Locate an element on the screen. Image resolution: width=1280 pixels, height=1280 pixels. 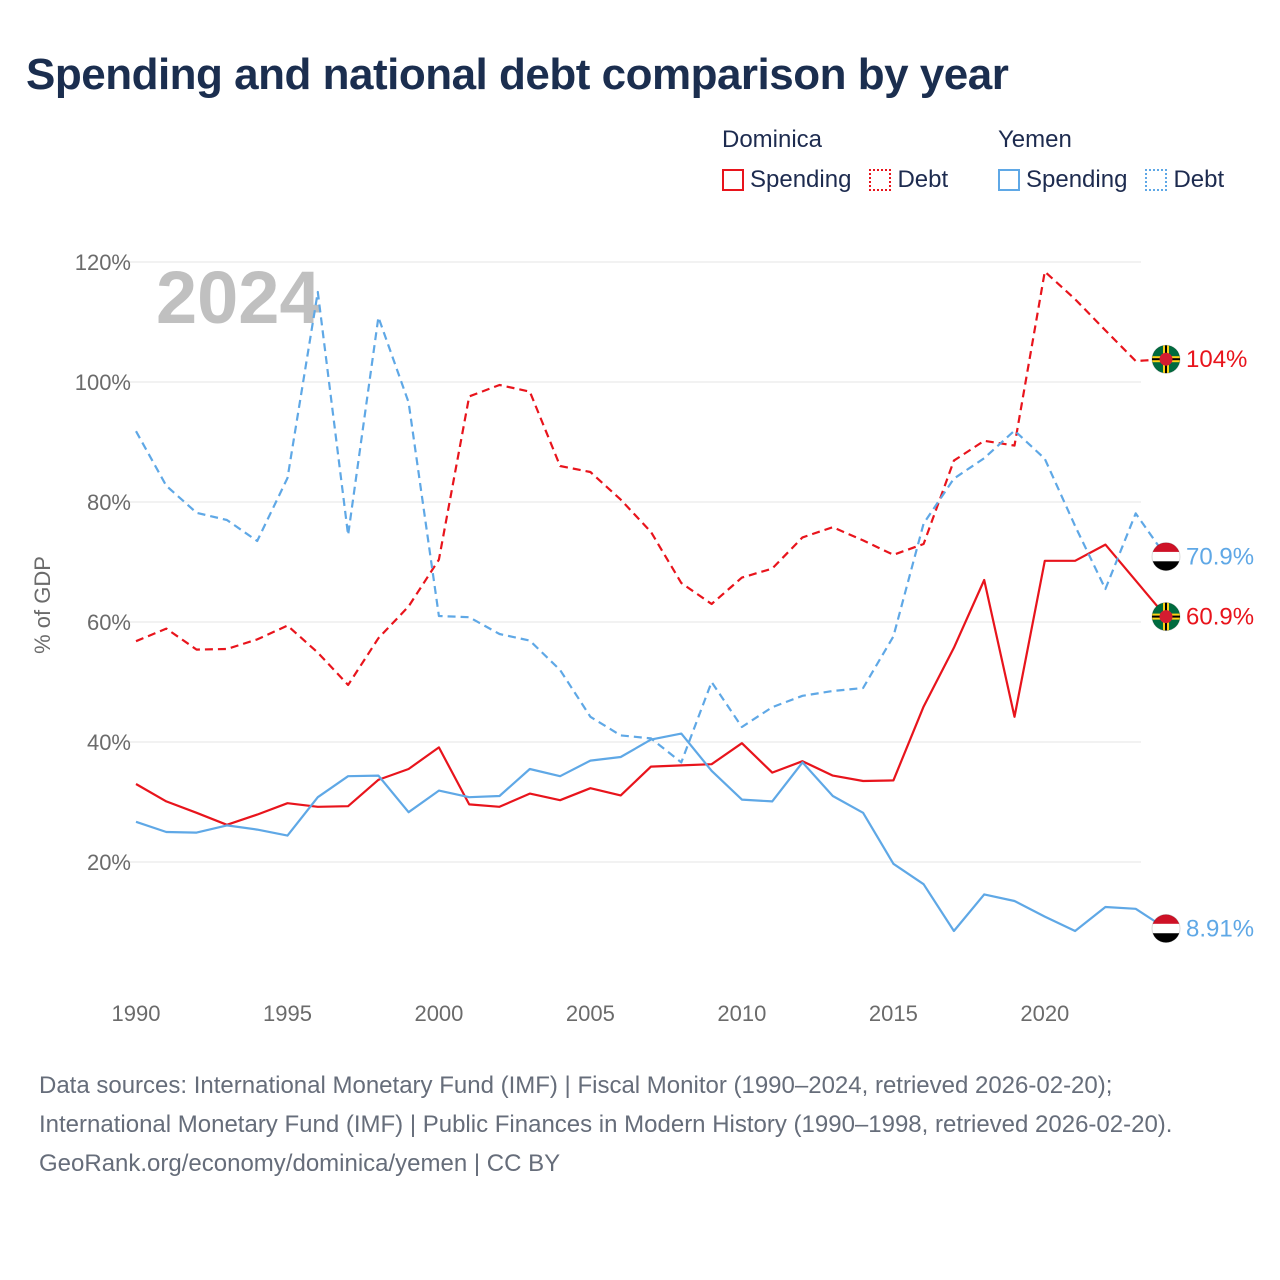
end-value-label: 8.91% is located at coordinates (1220, 929).